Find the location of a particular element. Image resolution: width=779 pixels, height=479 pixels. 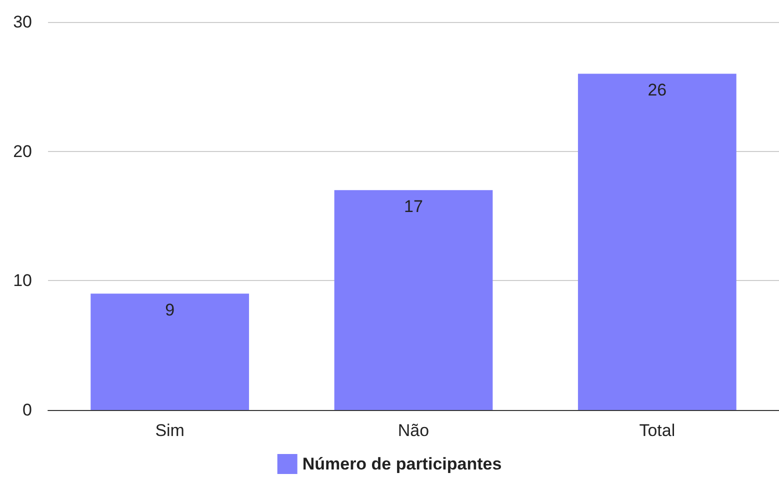

data-label: 9 is located at coordinates (170, 310).